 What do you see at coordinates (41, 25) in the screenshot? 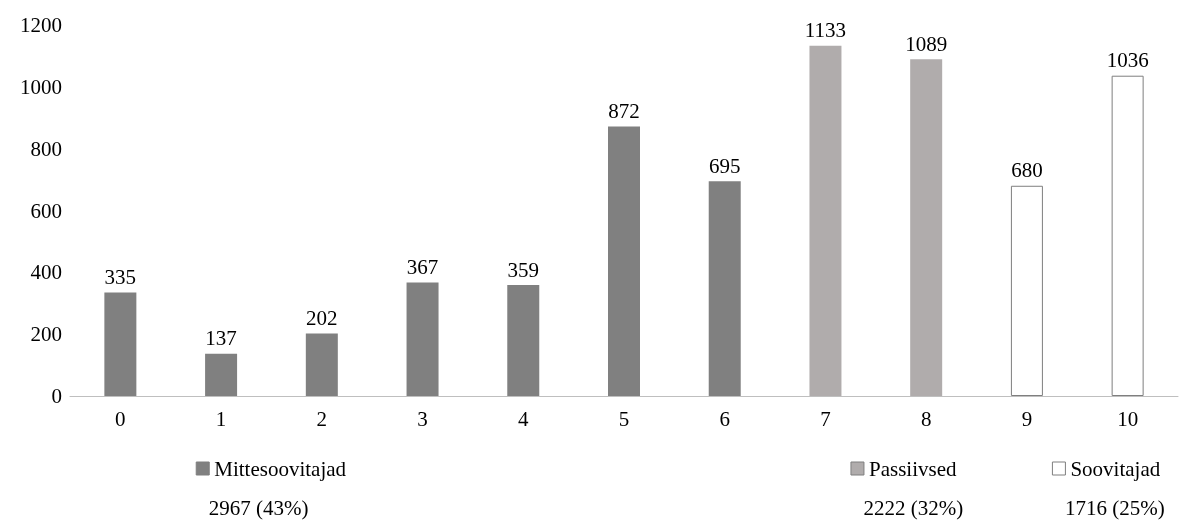
I see `y-tick-label: 1200` at bounding box center [41, 25].